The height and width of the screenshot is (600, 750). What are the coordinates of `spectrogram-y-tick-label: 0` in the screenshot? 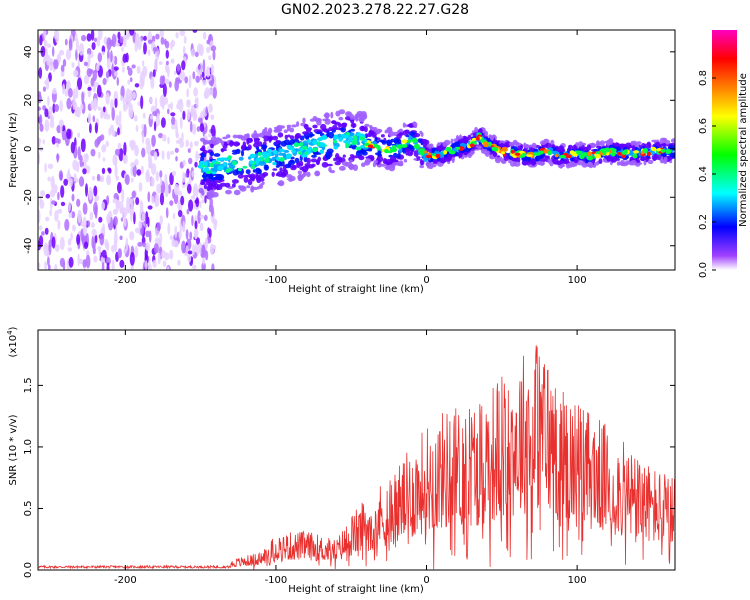 It's located at (28, 149).